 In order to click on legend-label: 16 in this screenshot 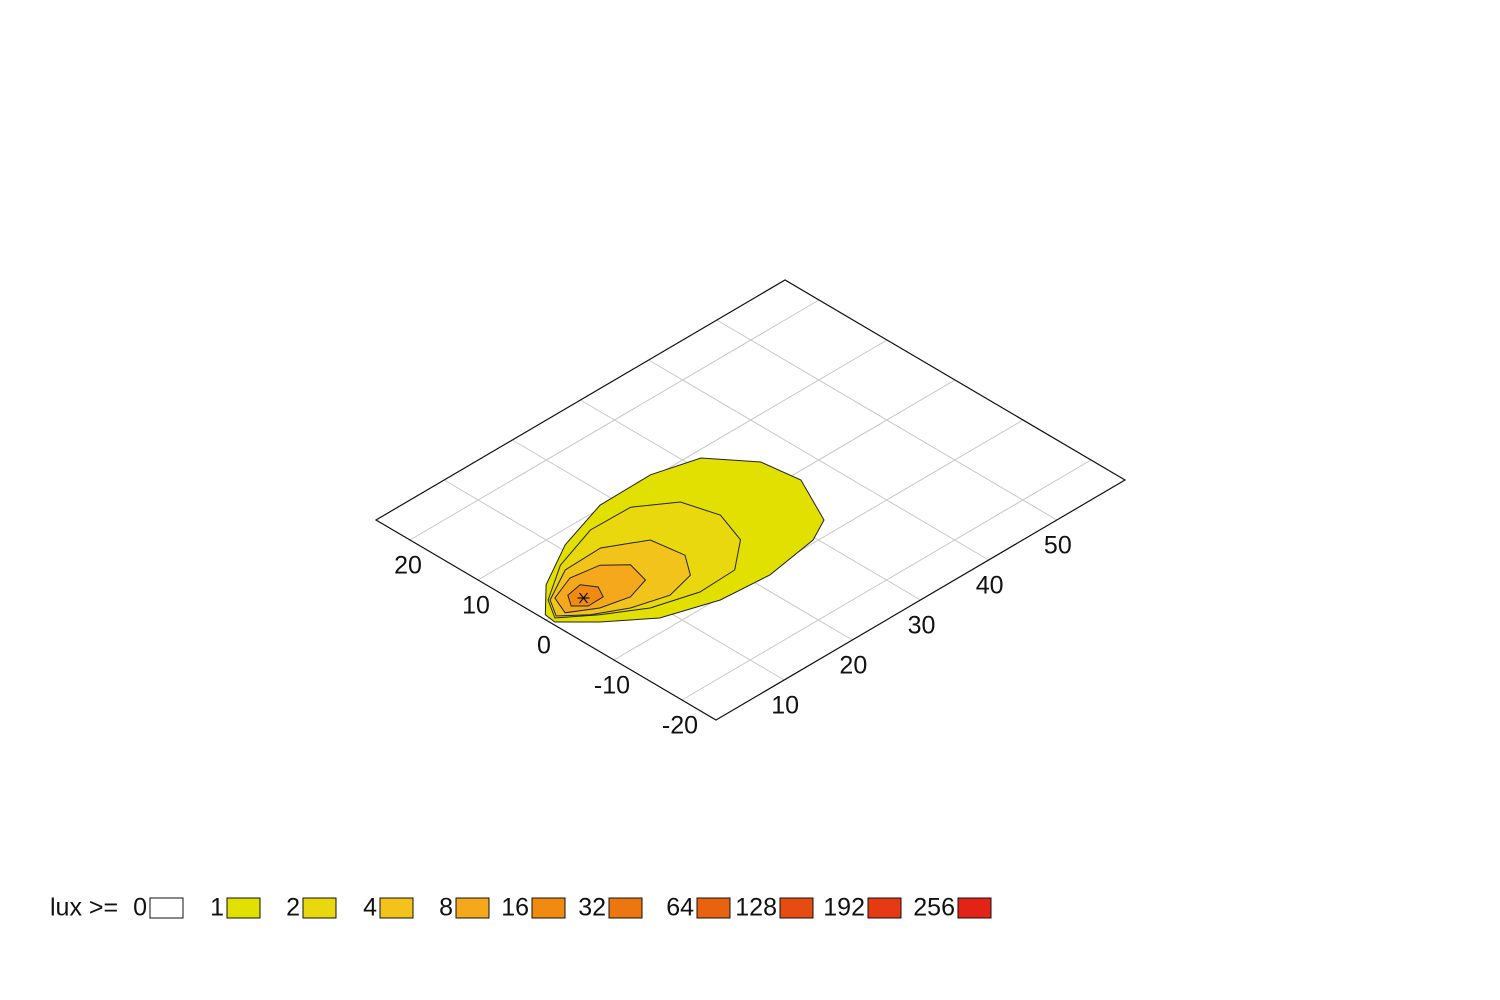, I will do `click(515, 908)`.